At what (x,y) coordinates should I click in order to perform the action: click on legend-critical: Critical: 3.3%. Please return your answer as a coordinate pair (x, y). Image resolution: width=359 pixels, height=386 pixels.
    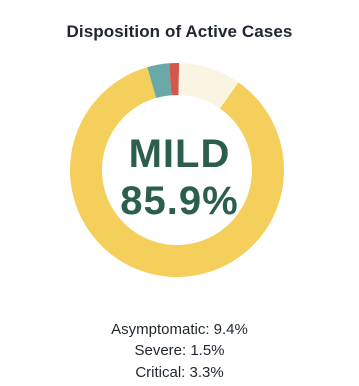
    Looking at the image, I should click on (179, 372).